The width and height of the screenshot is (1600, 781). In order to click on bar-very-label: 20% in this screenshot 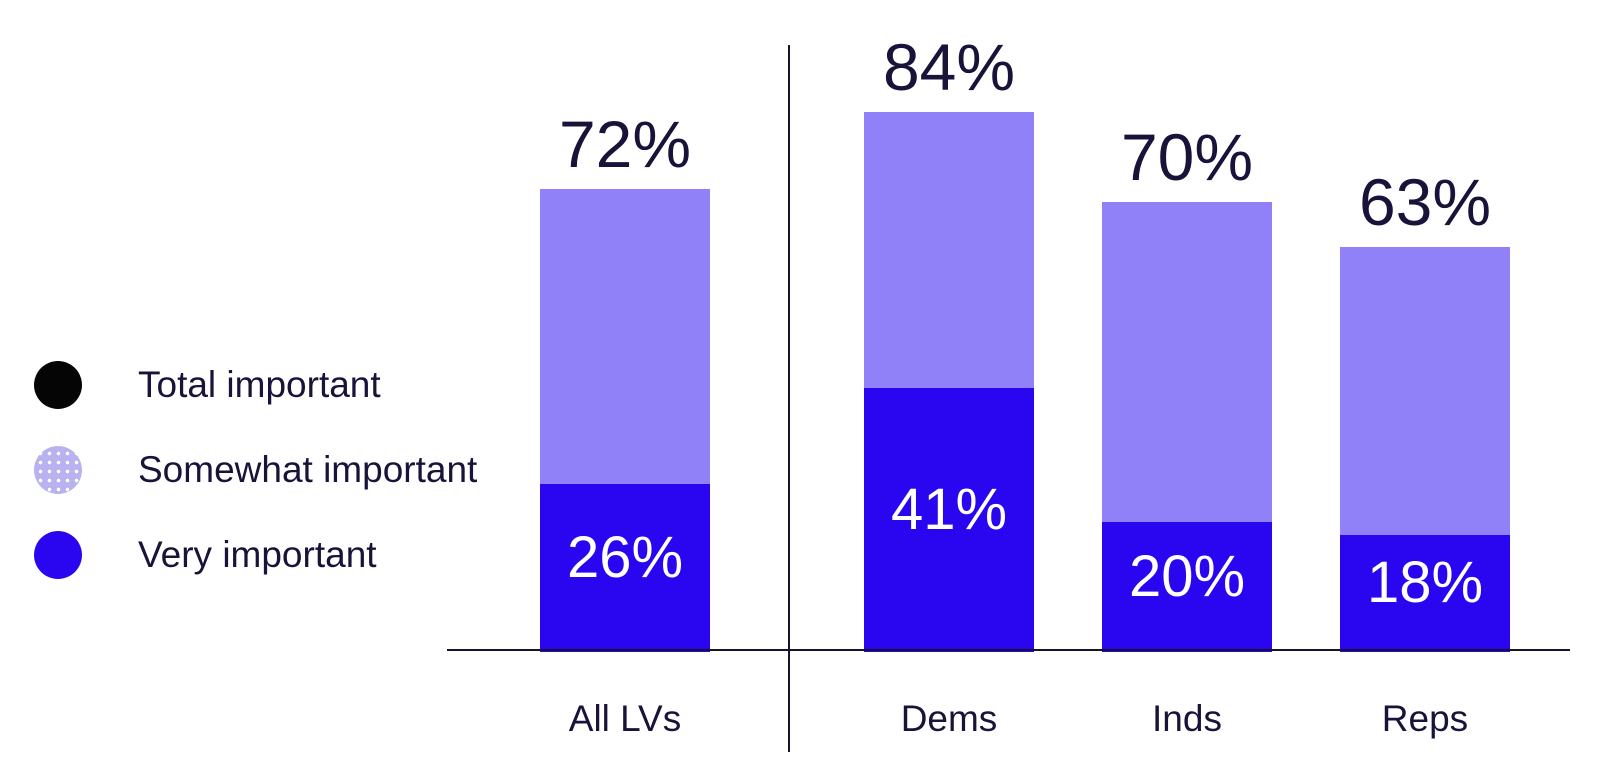, I will do `click(1187, 576)`.